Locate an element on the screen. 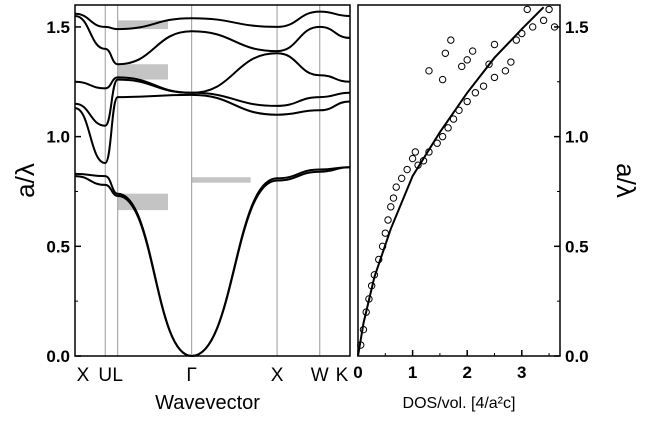  dos-y-tick-label-2: 1.0 is located at coordinates (577, 137).